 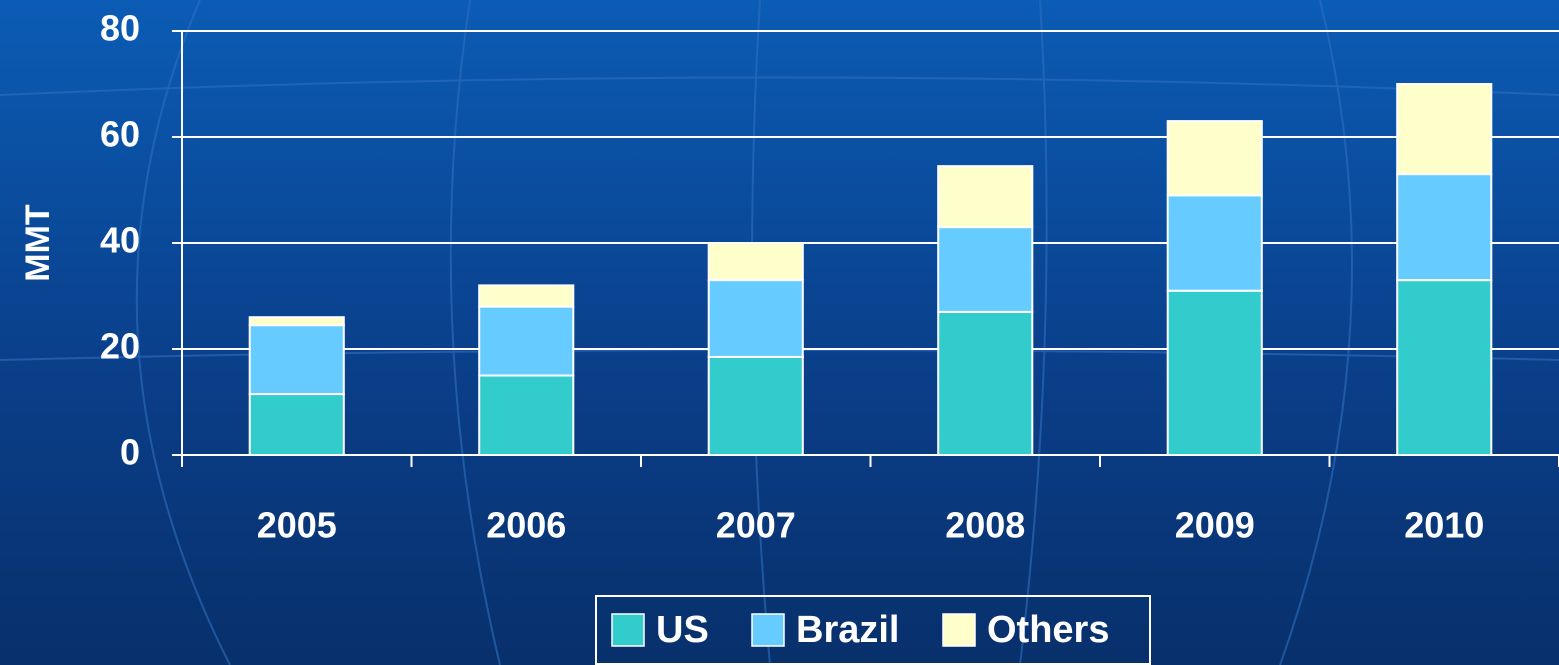 What do you see at coordinates (1048, 630) in the screenshot?
I see `legend-label: Others` at bounding box center [1048, 630].